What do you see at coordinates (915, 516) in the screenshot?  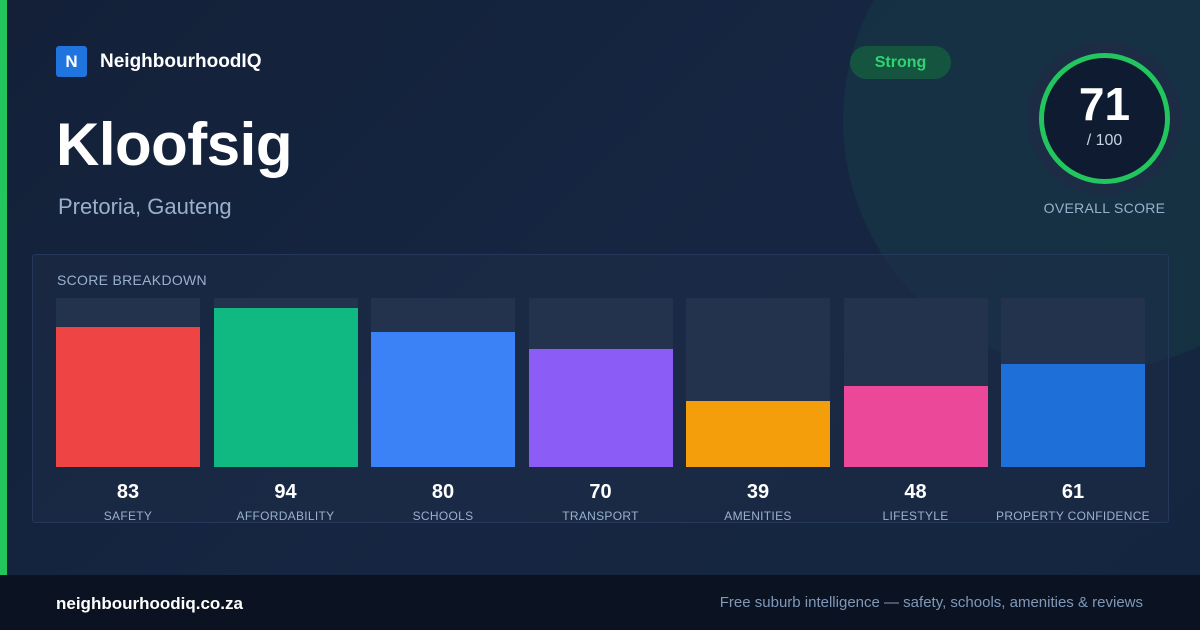 I see `score-bar-label: LIFESTYLE` at bounding box center [915, 516].